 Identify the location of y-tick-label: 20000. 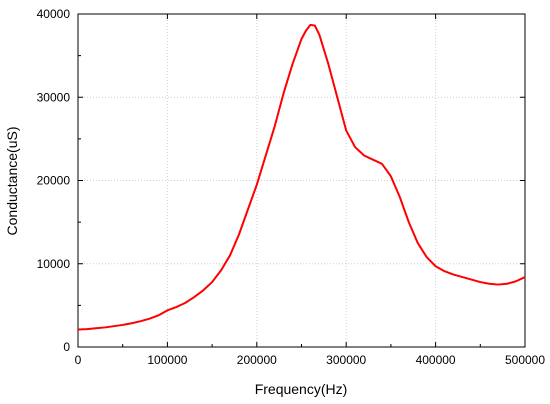
(54, 181).